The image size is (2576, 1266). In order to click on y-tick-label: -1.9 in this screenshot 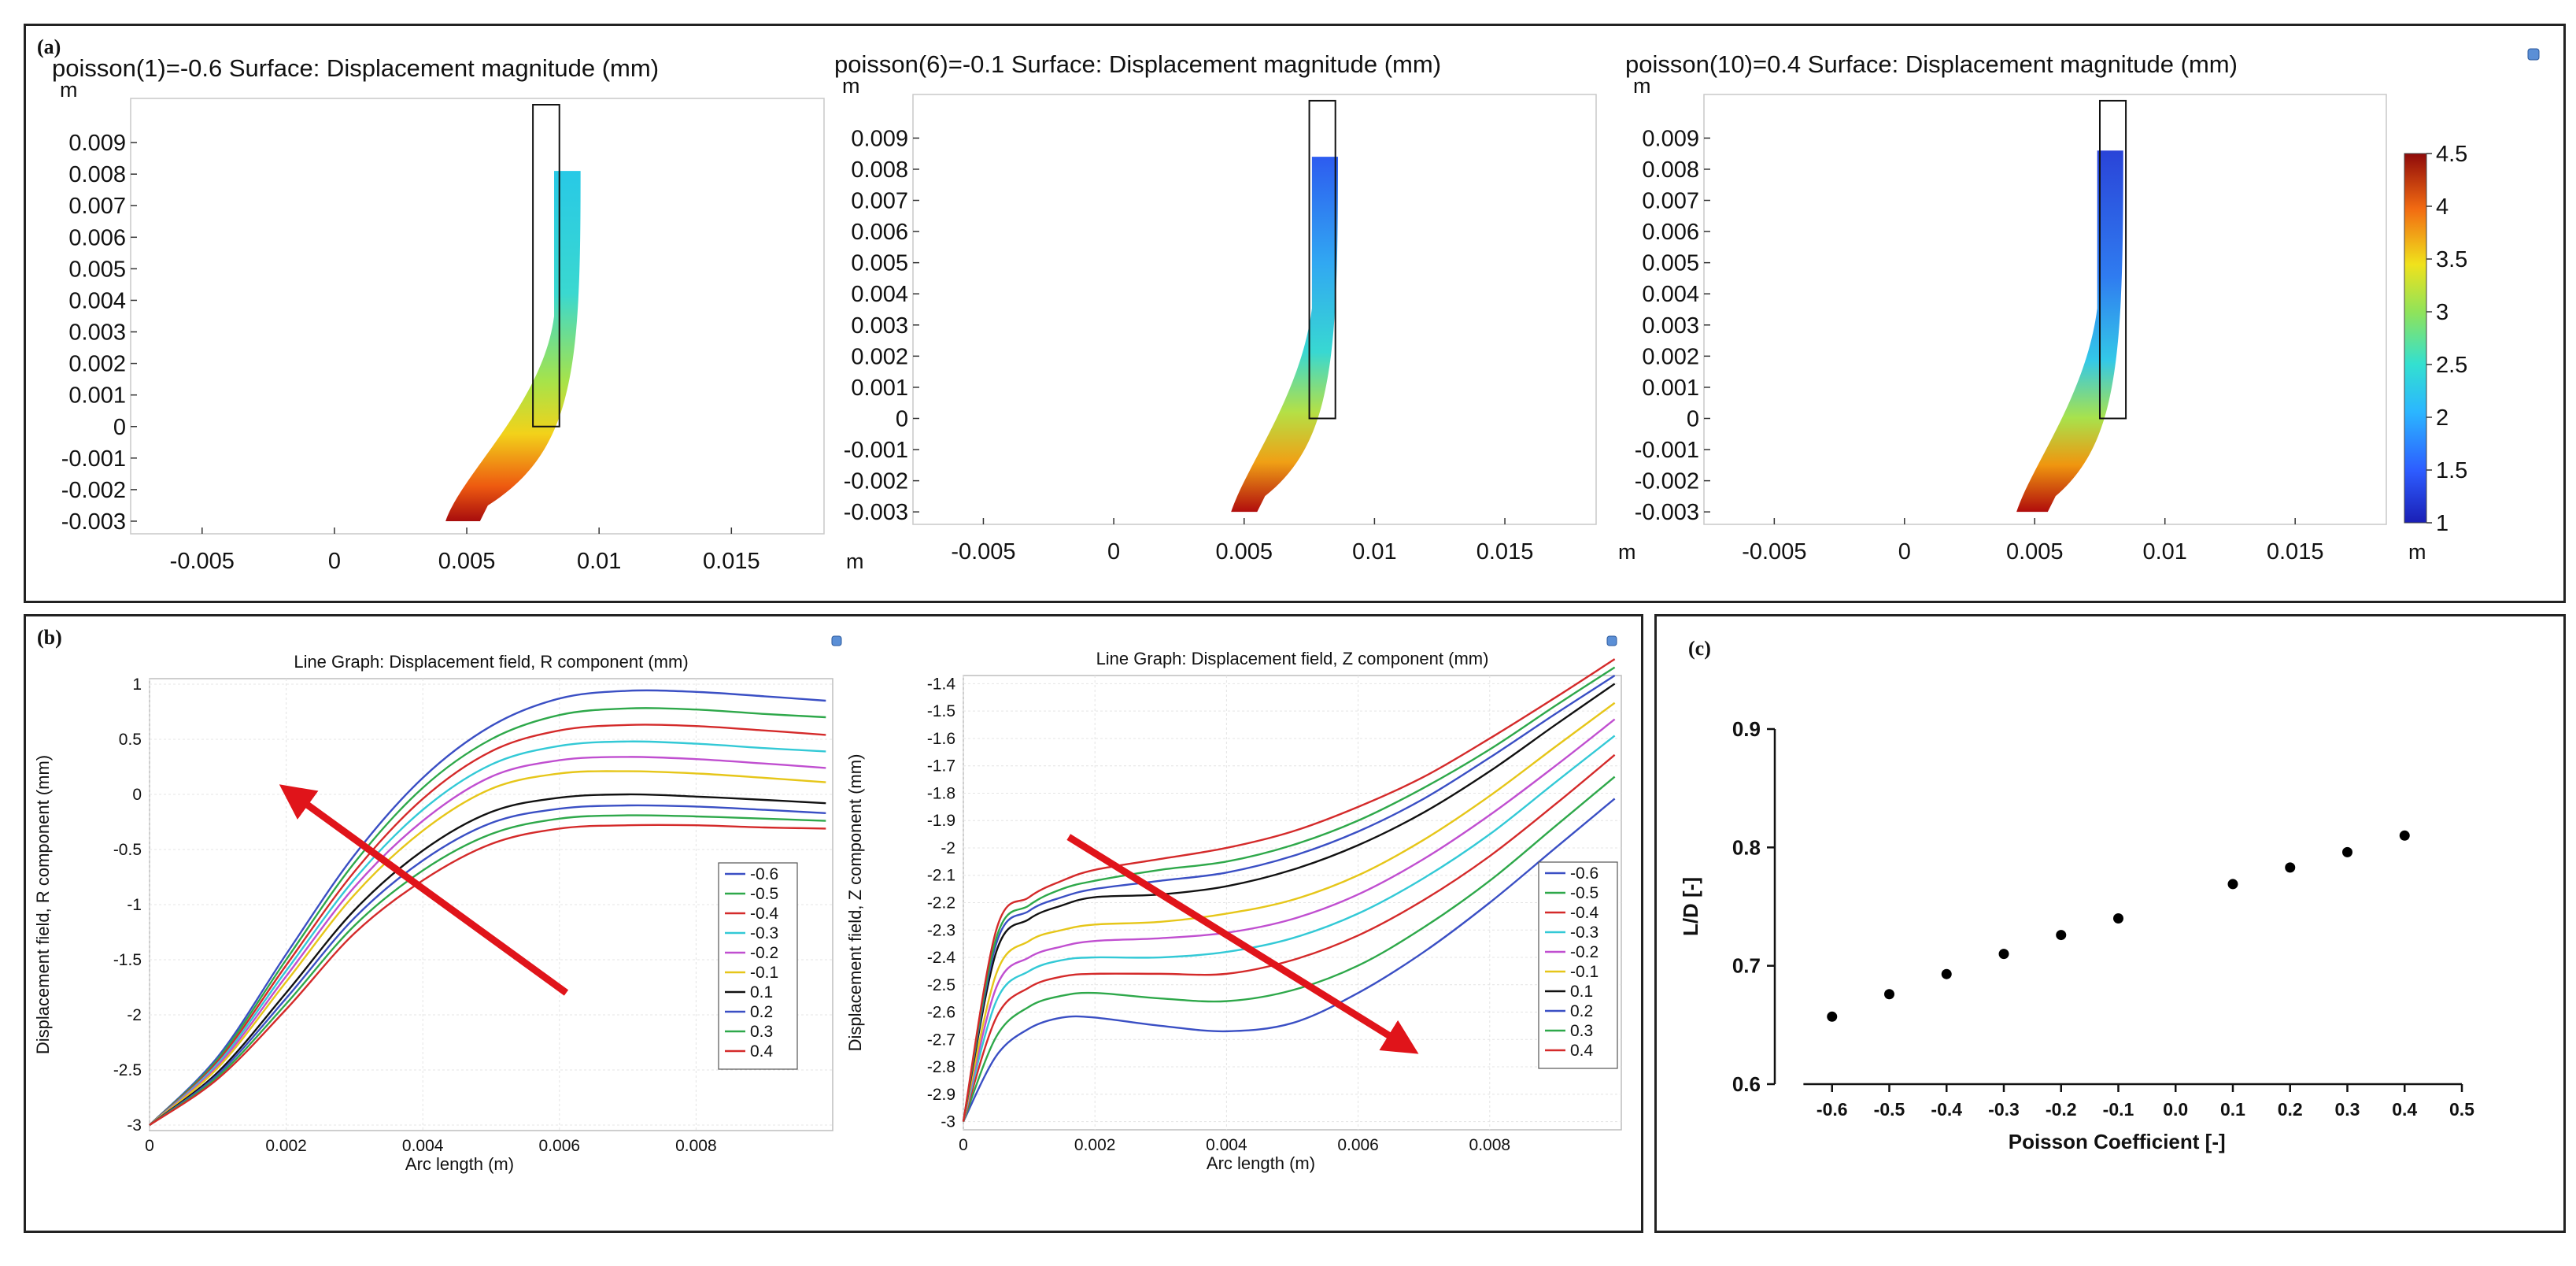, I will do `click(941, 821)`.